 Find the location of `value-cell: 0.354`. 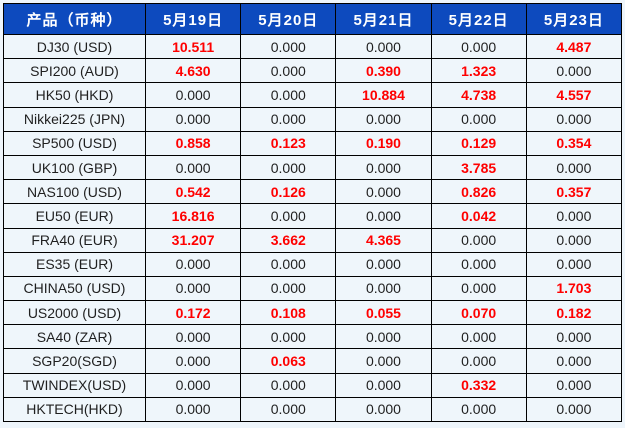

value-cell: 0.354 is located at coordinates (574, 143).